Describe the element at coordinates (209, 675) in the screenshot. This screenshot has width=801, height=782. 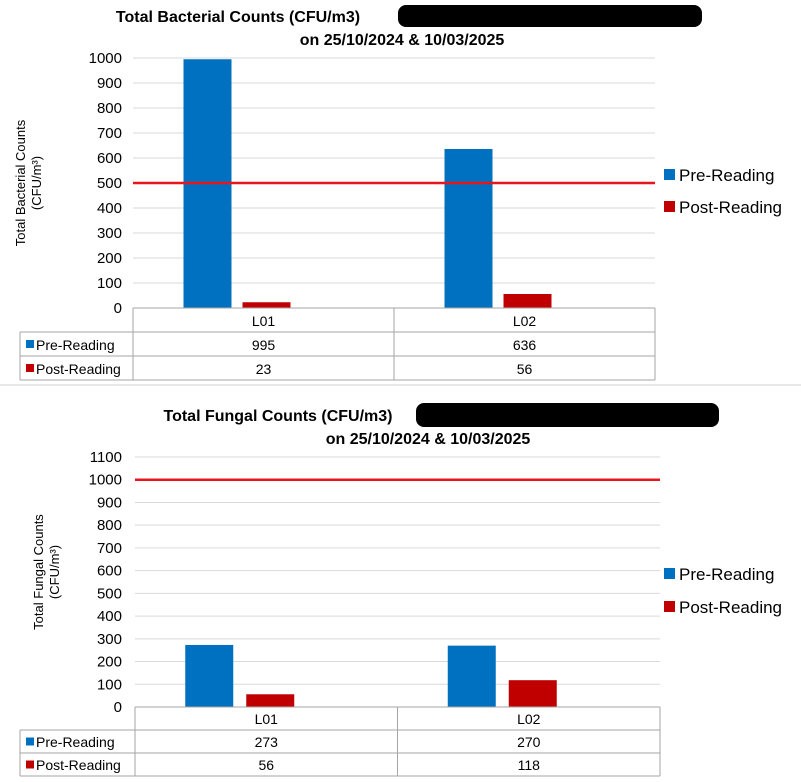
I see `bar-pre-reading-l01` at that location.